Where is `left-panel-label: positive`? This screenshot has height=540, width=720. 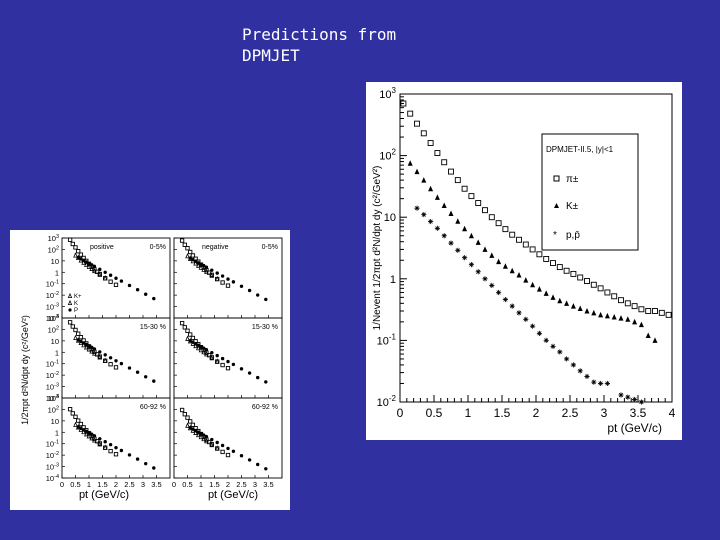
left-panel-label: positive is located at coordinates (102, 247).